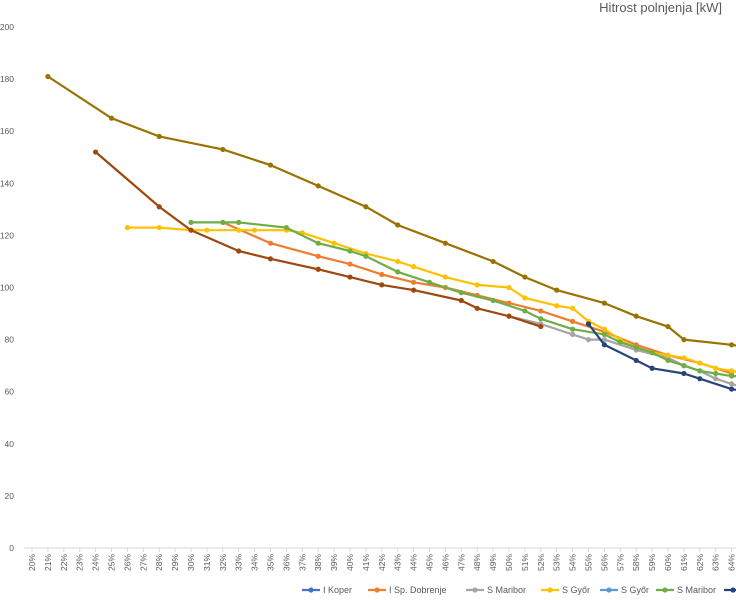  What do you see at coordinates (207, 562) in the screenshot?
I see `x-tick-label: 31%` at bounding box center [207, 562].